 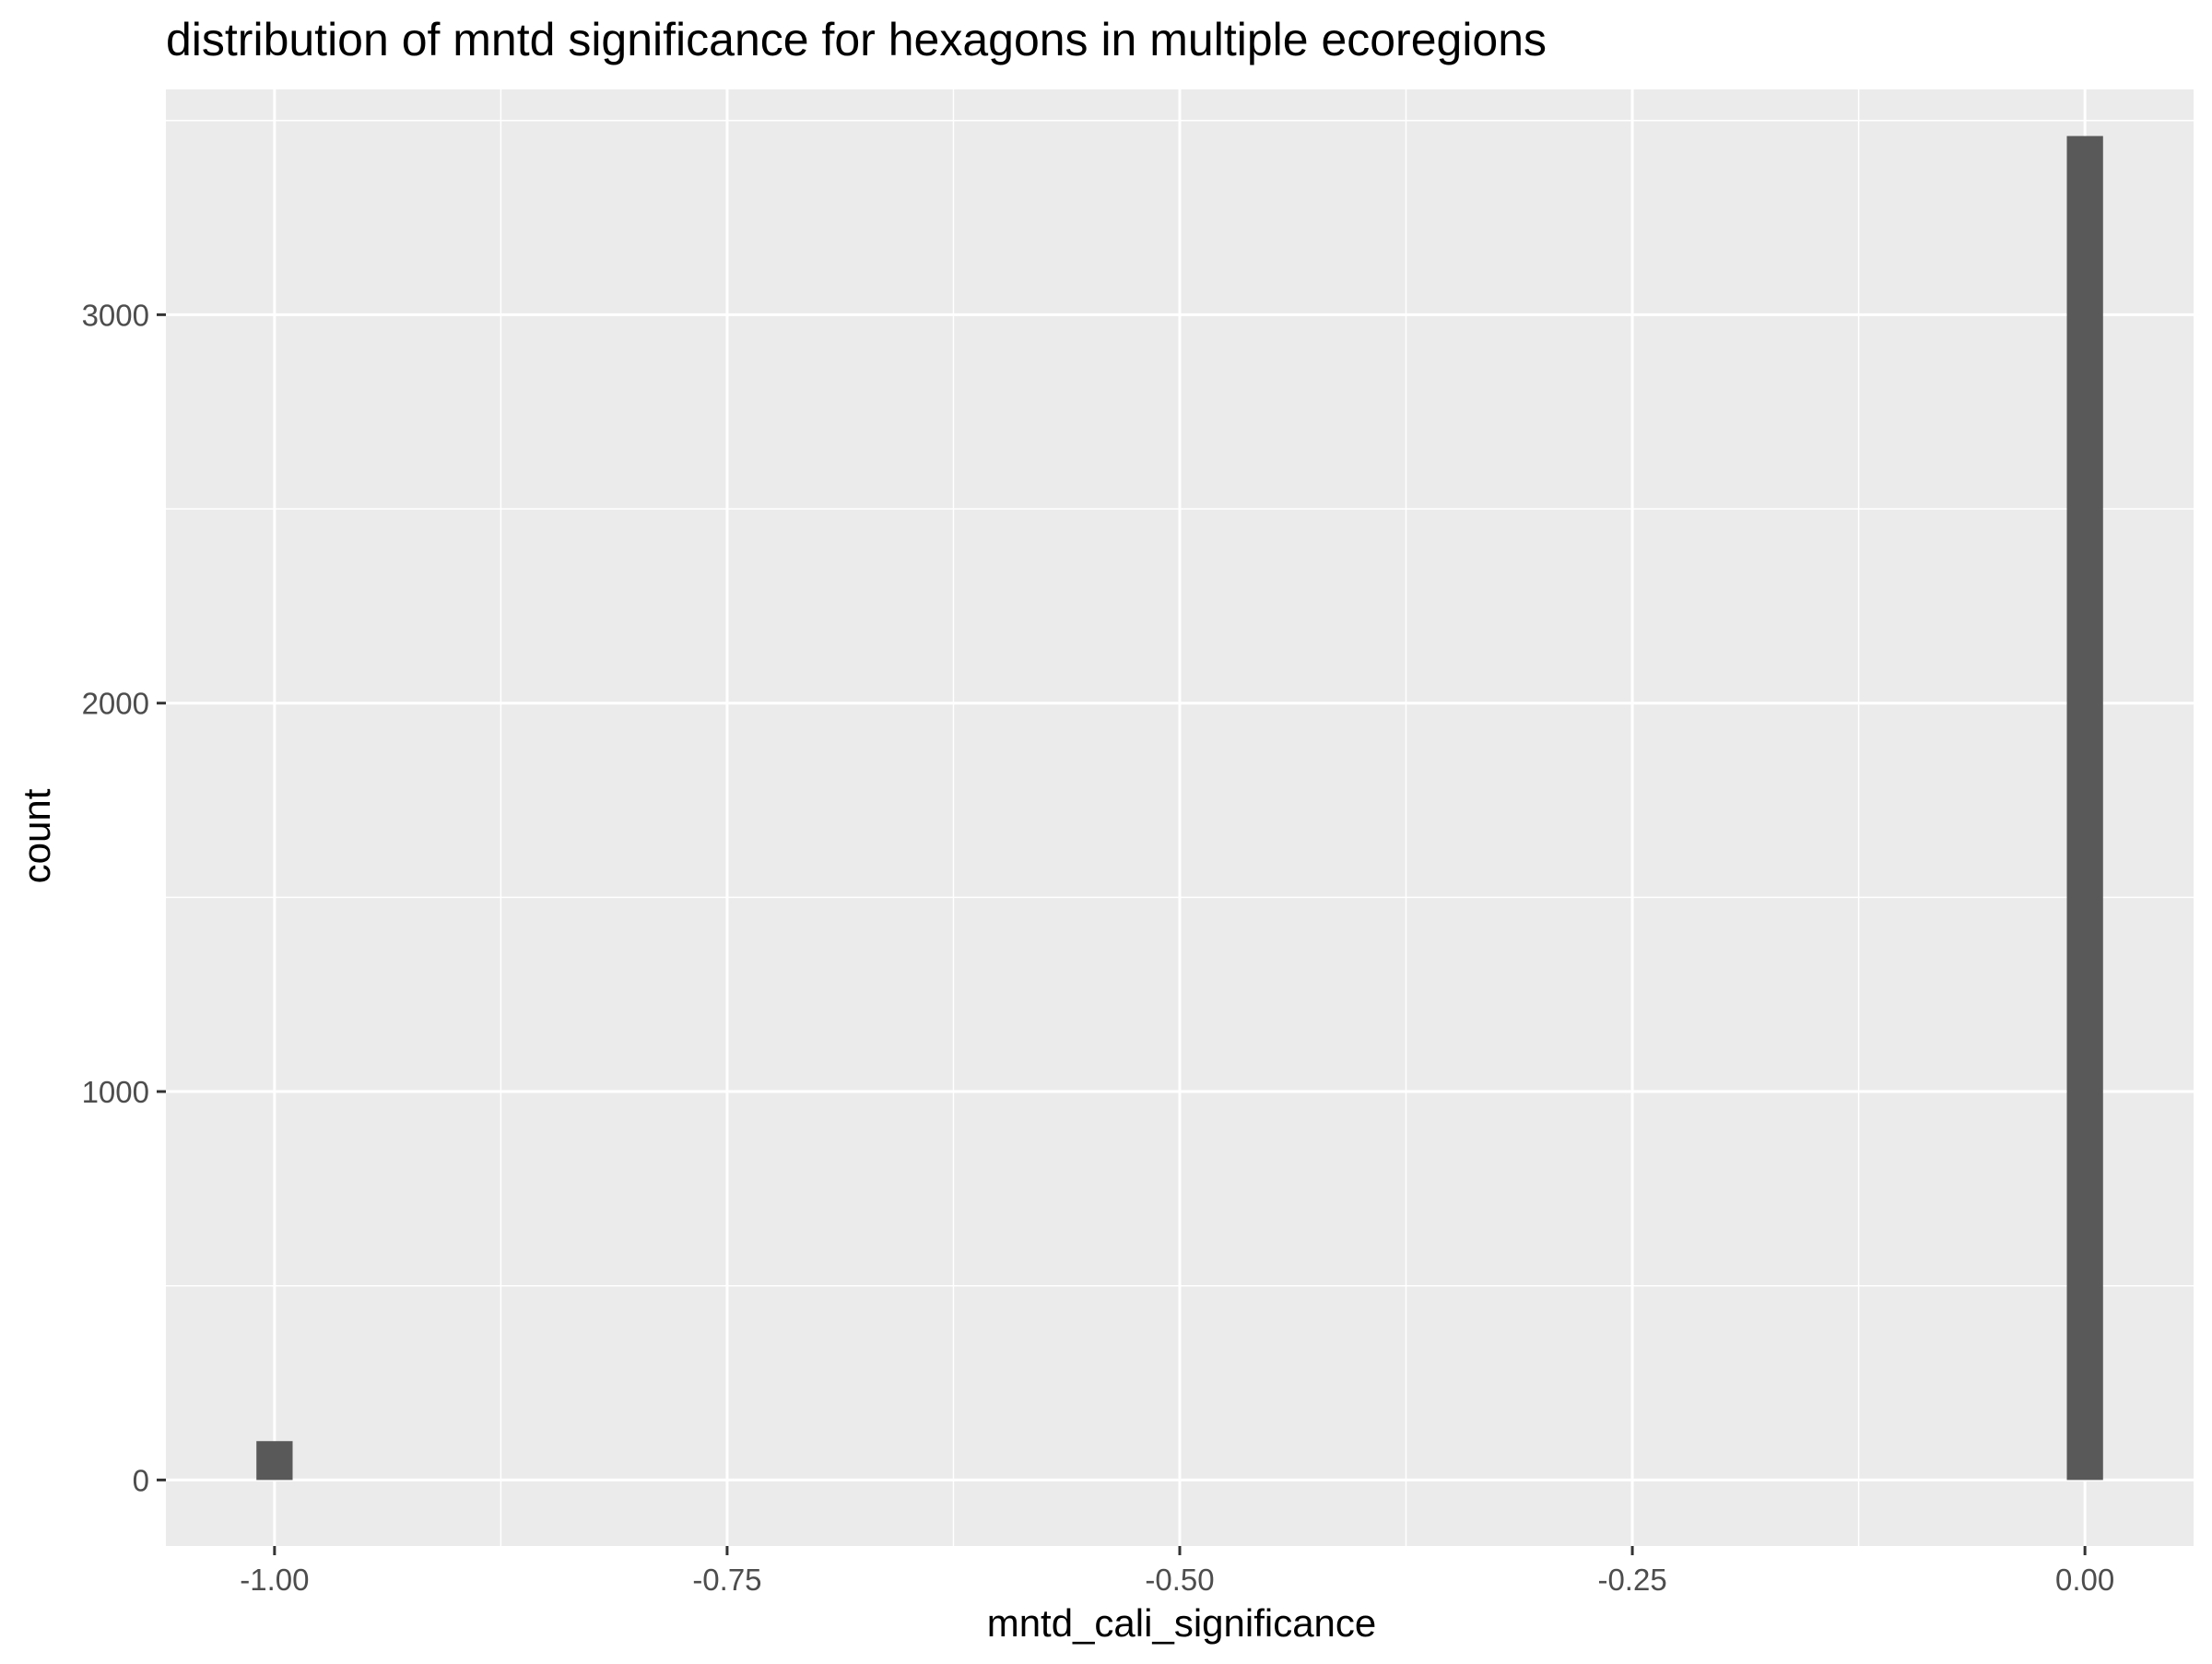 What do you see at coordinates (1182, 1623) in the screenshot?
I see `x-axis-title: mntd_cali_significance` at bounding box center [1182, 1623].